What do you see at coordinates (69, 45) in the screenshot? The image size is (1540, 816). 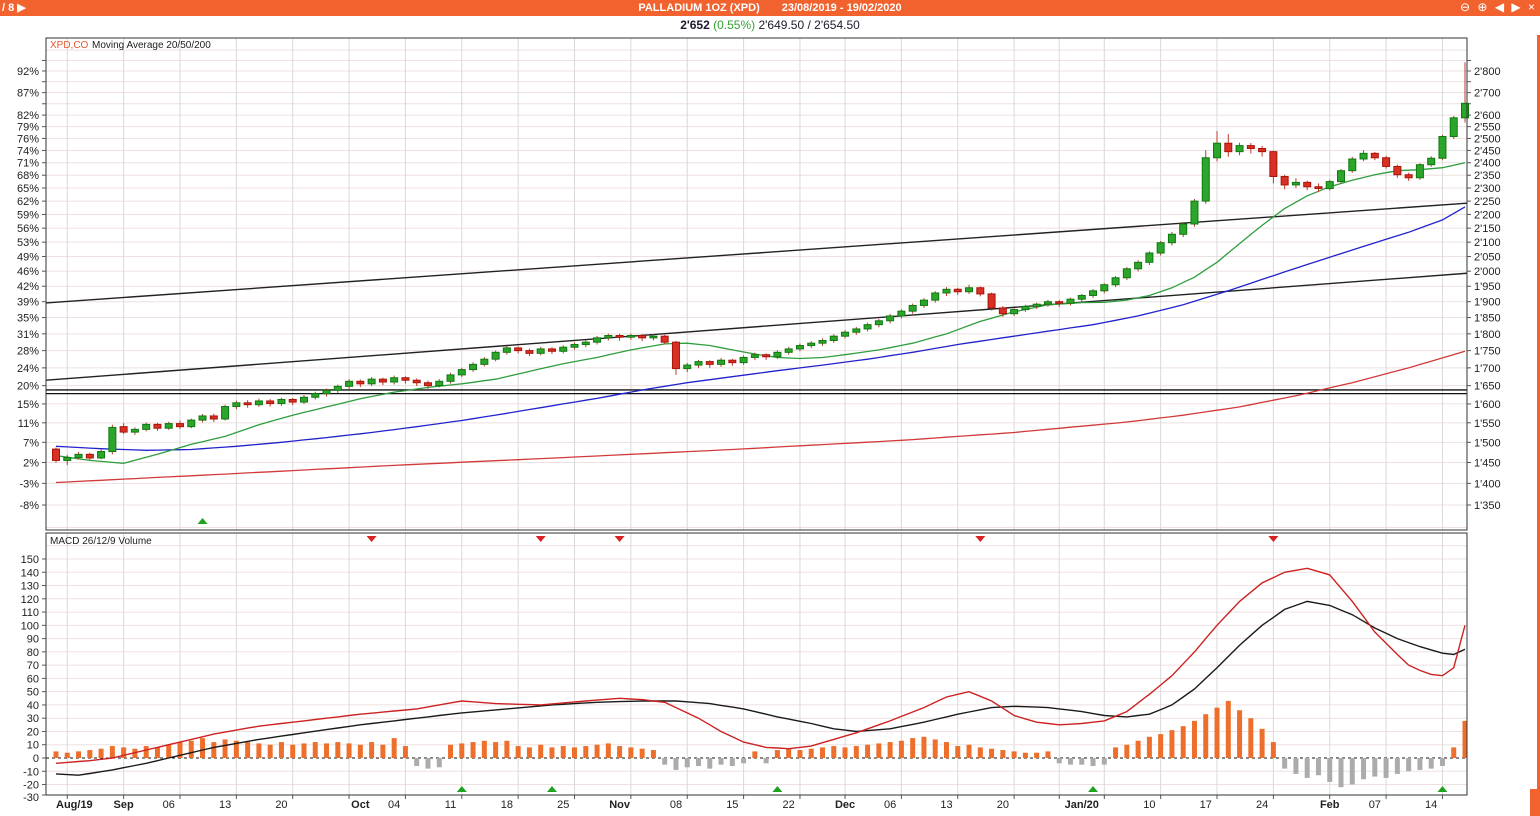 I see `main-chart-symbol-legend: XPD,CO` at bounding box center [69, 45].